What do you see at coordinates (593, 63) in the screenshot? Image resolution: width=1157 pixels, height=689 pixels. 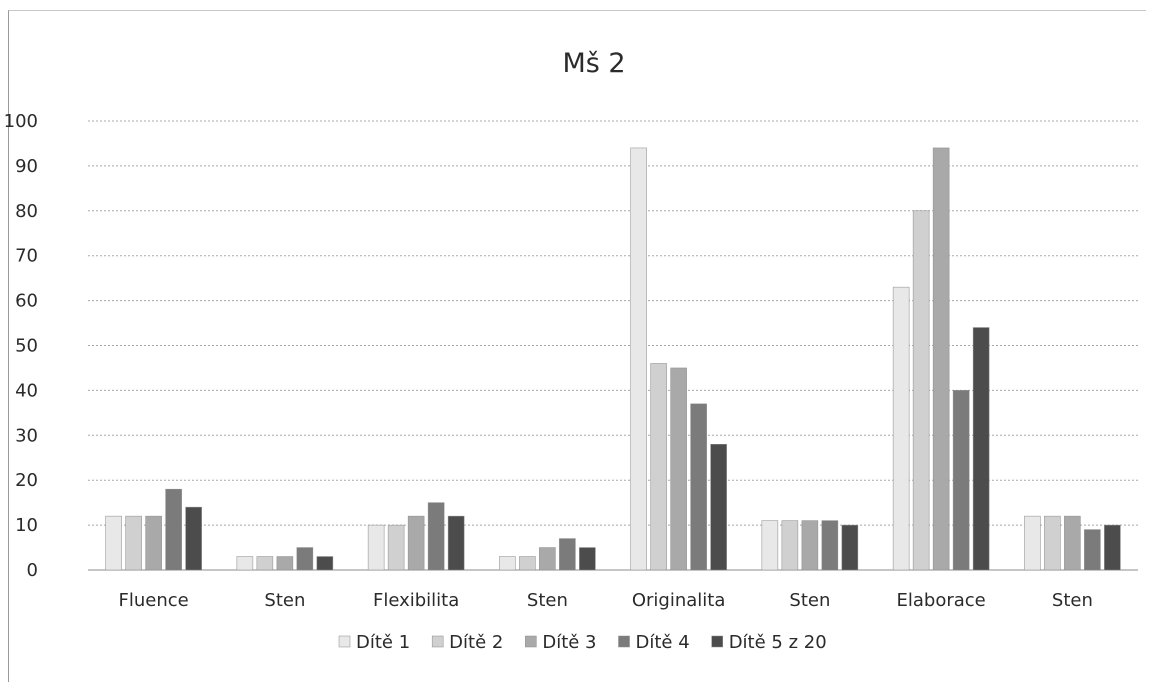 I see `chart-title: Mš 2` at bounding box center [593, 63].